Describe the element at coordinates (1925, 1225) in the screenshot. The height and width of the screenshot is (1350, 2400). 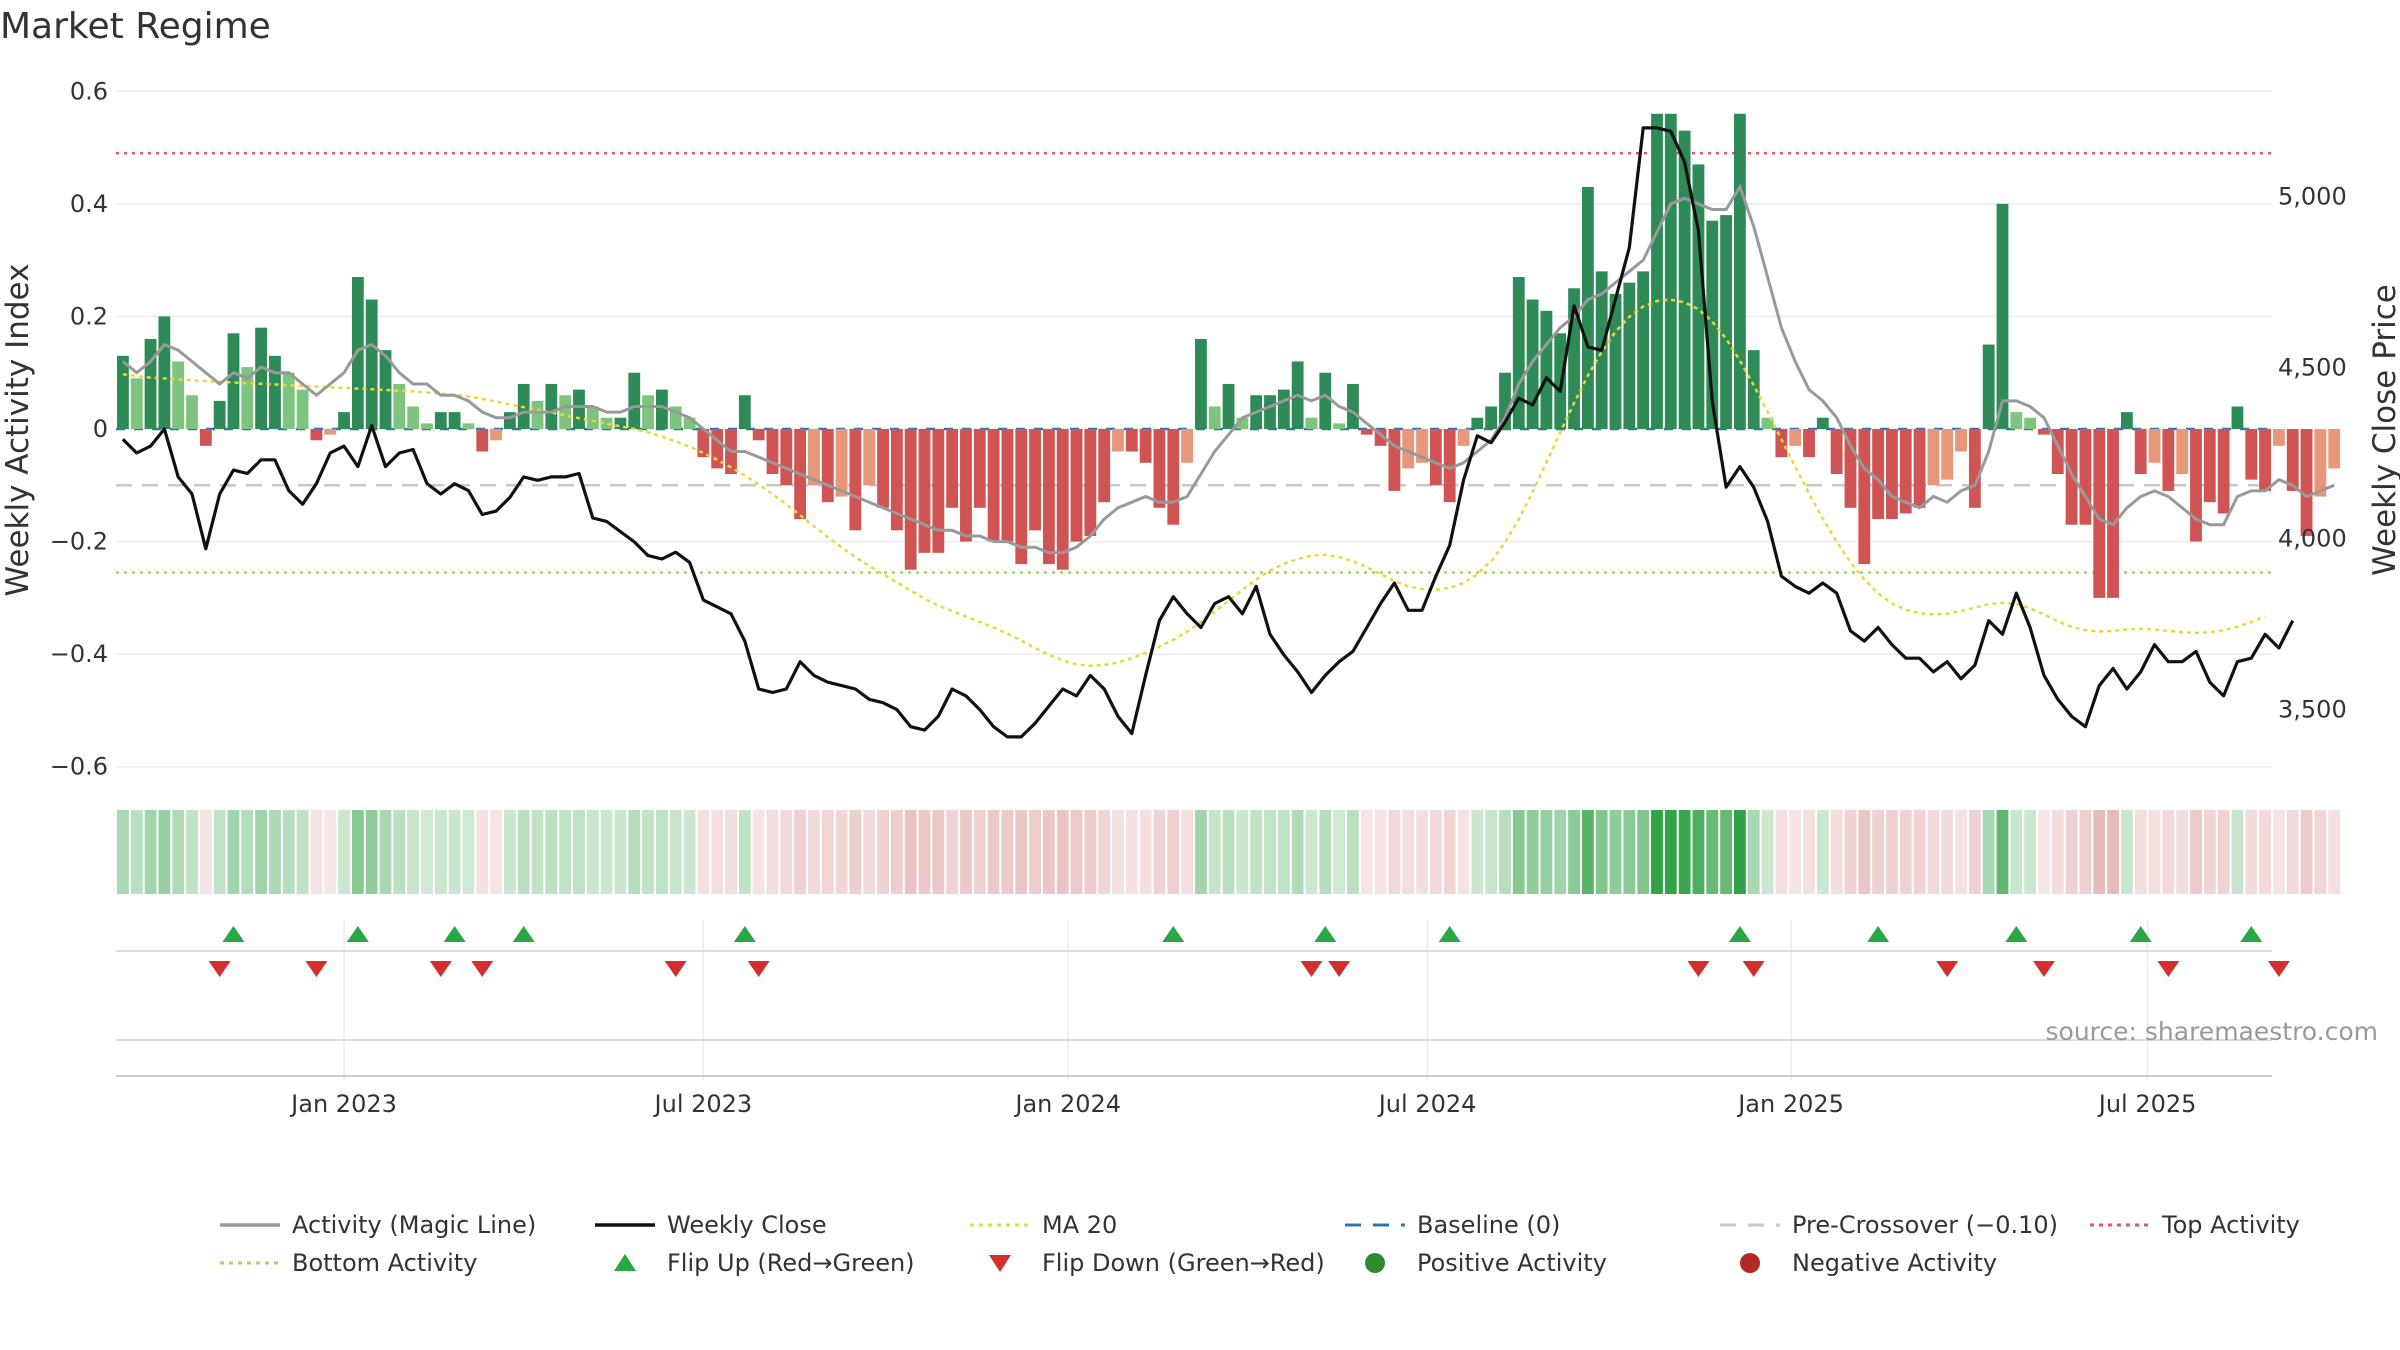
I see `legend-label: Pre-Crossover (−0.10)` at that location.